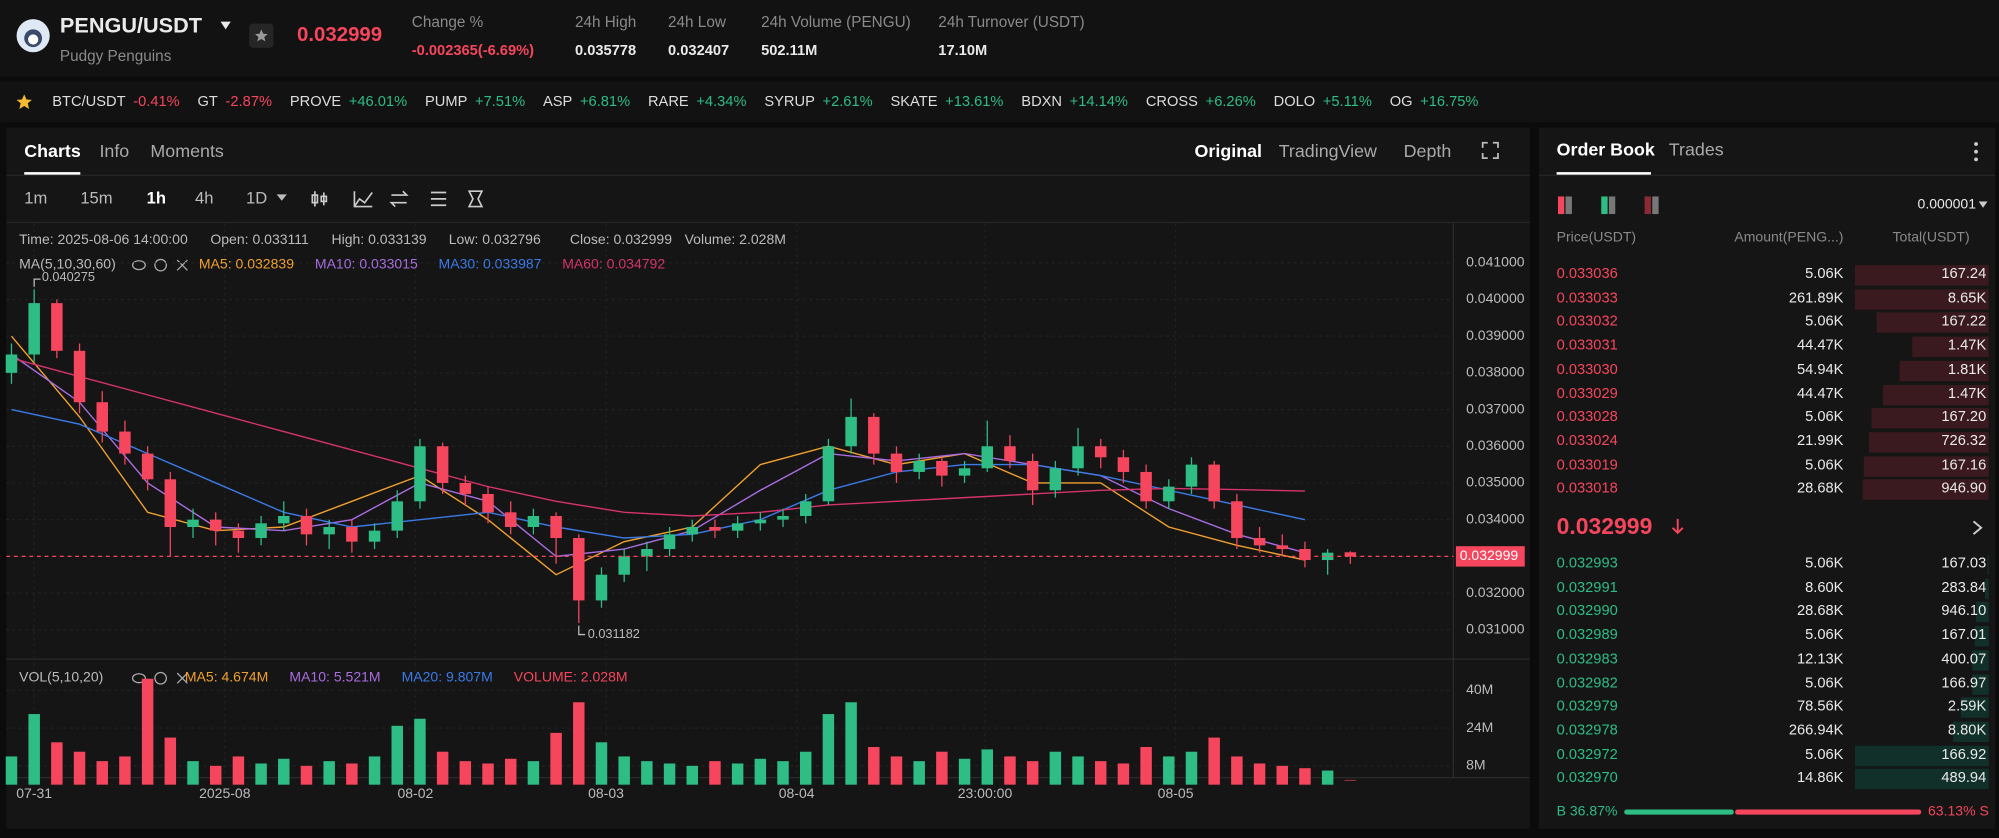  I want to click on book-price: 0.033032, so click(1587, 322).